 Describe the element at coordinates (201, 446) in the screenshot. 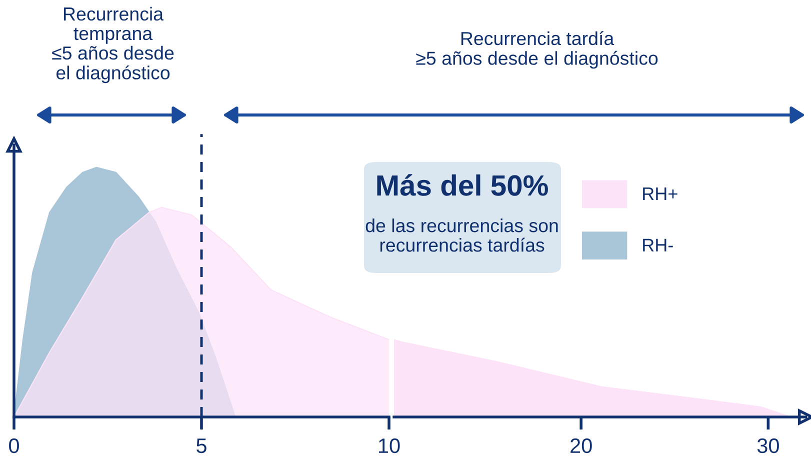

I see `x-tick-label: 5` at that location.